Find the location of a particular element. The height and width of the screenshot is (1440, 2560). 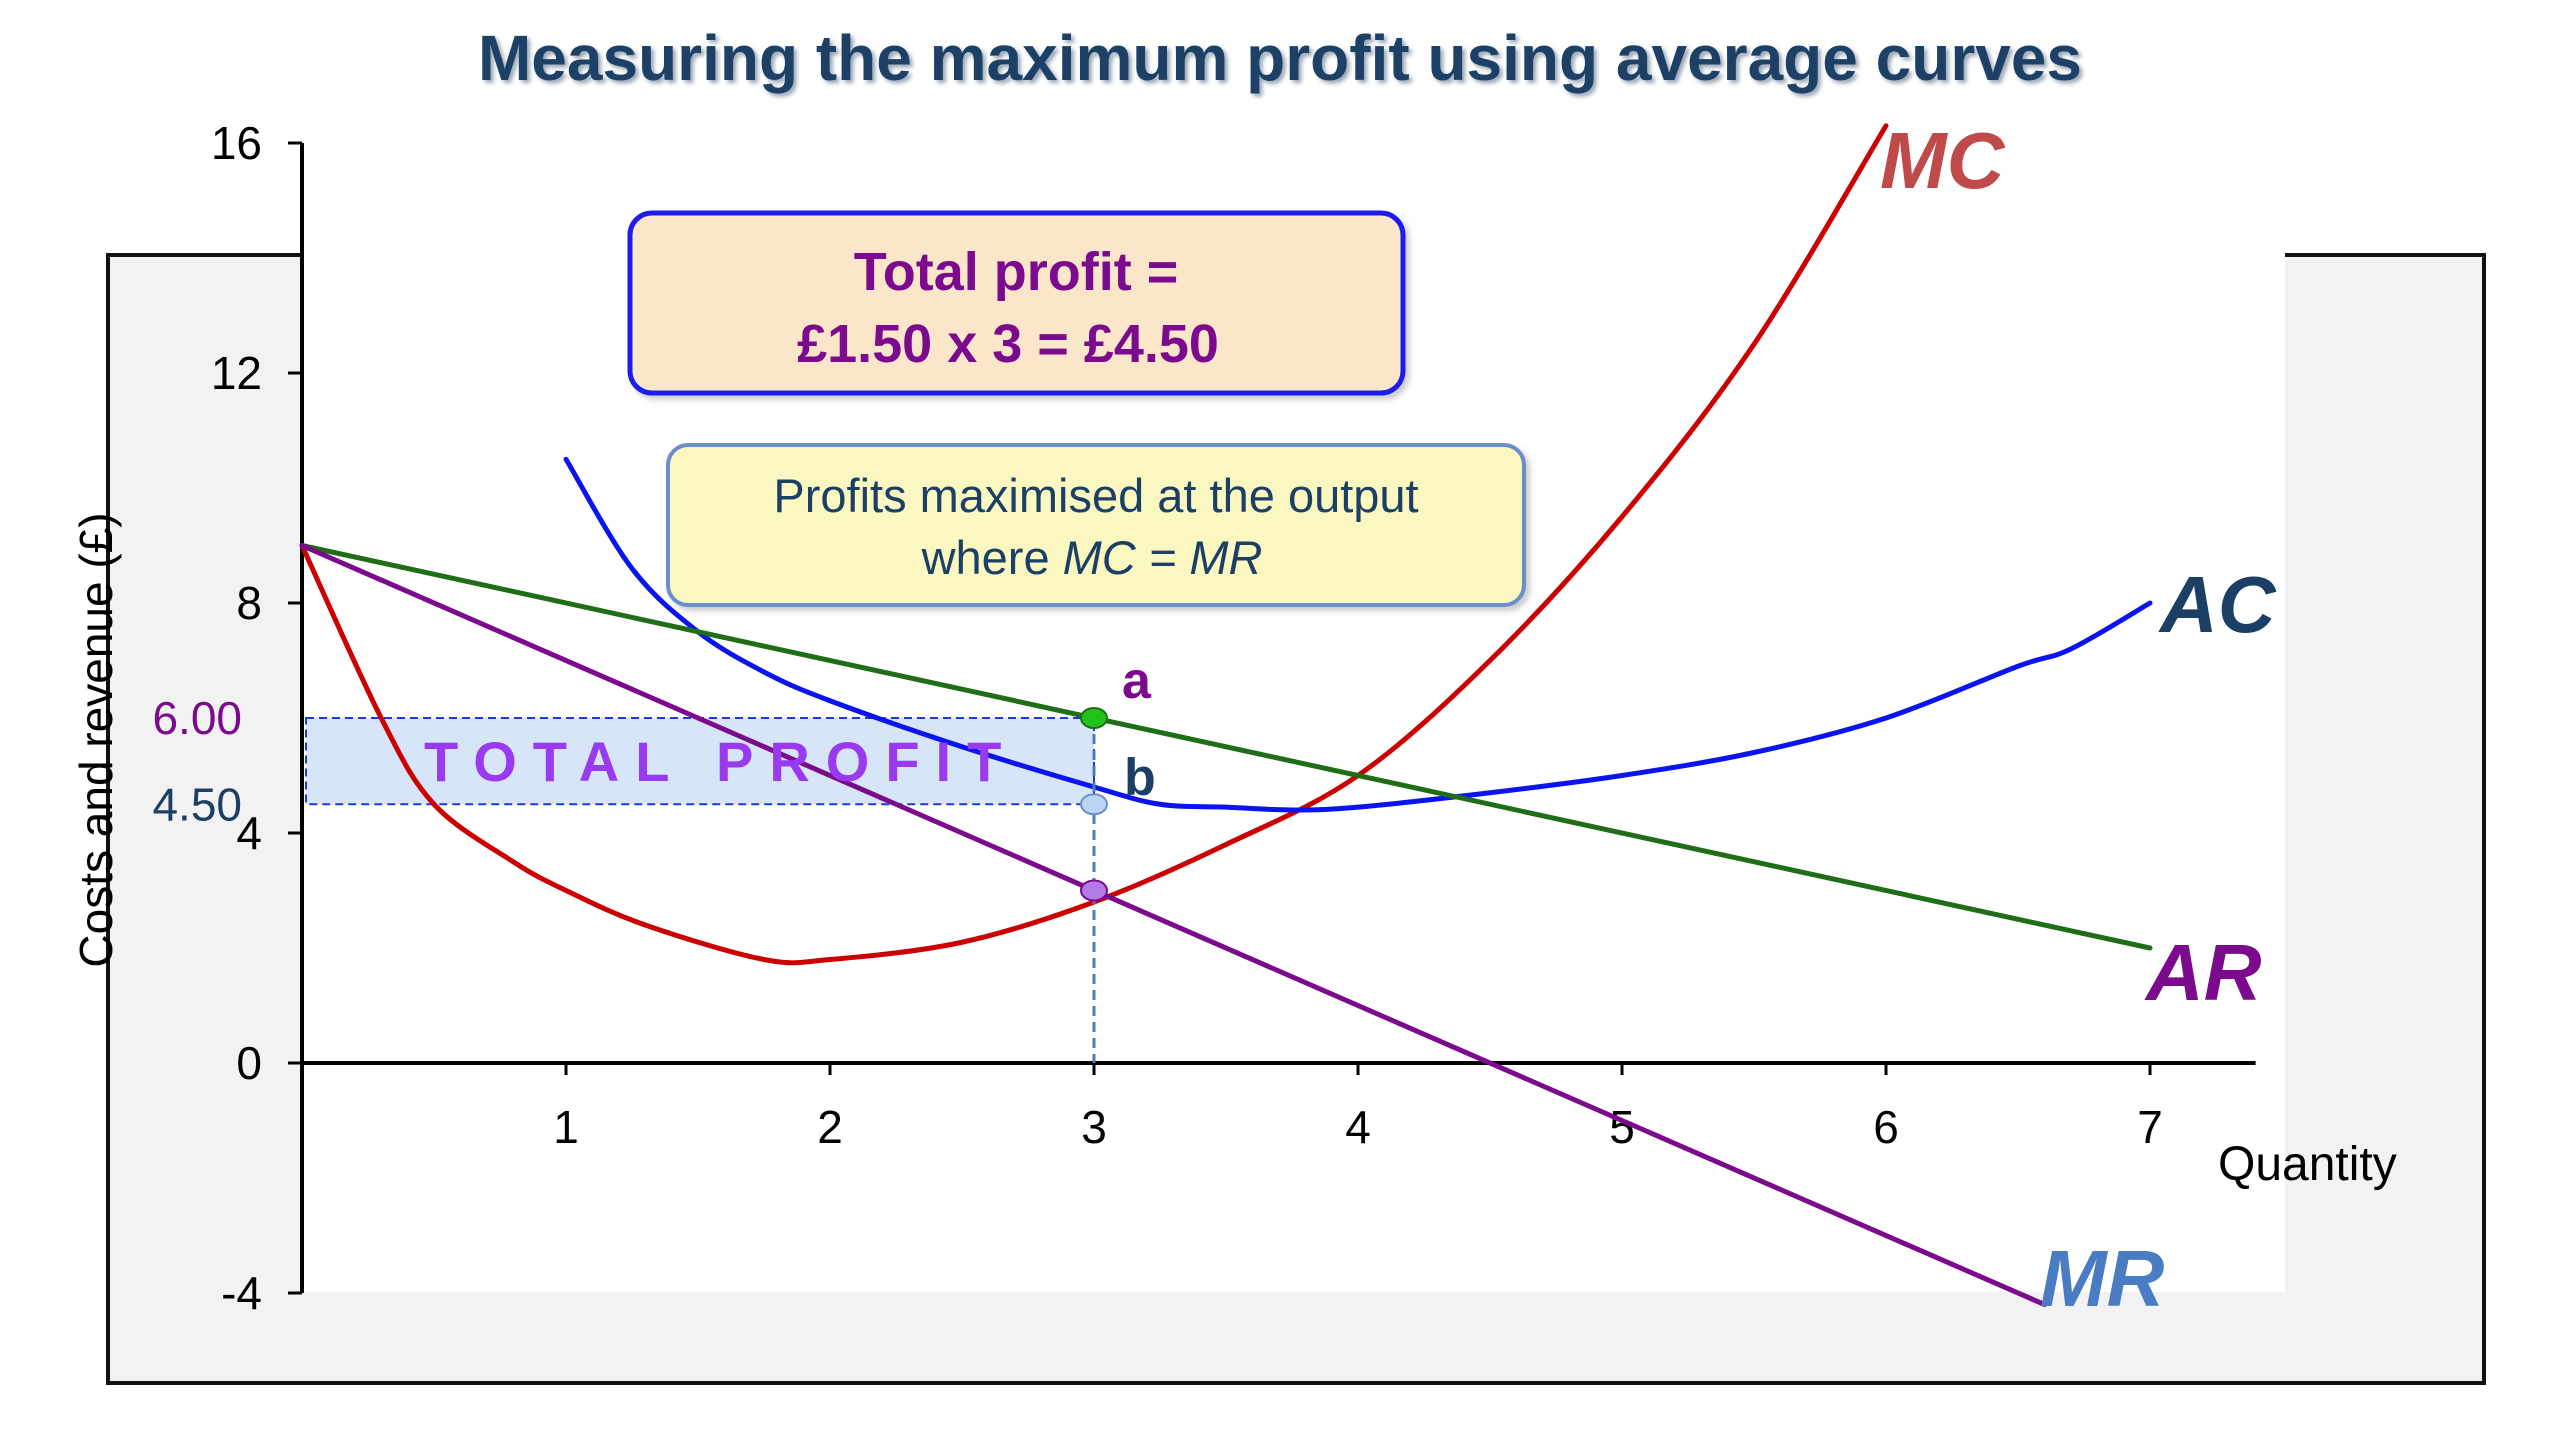

cost-label: 4.50 is located at coordinates (197, 804).